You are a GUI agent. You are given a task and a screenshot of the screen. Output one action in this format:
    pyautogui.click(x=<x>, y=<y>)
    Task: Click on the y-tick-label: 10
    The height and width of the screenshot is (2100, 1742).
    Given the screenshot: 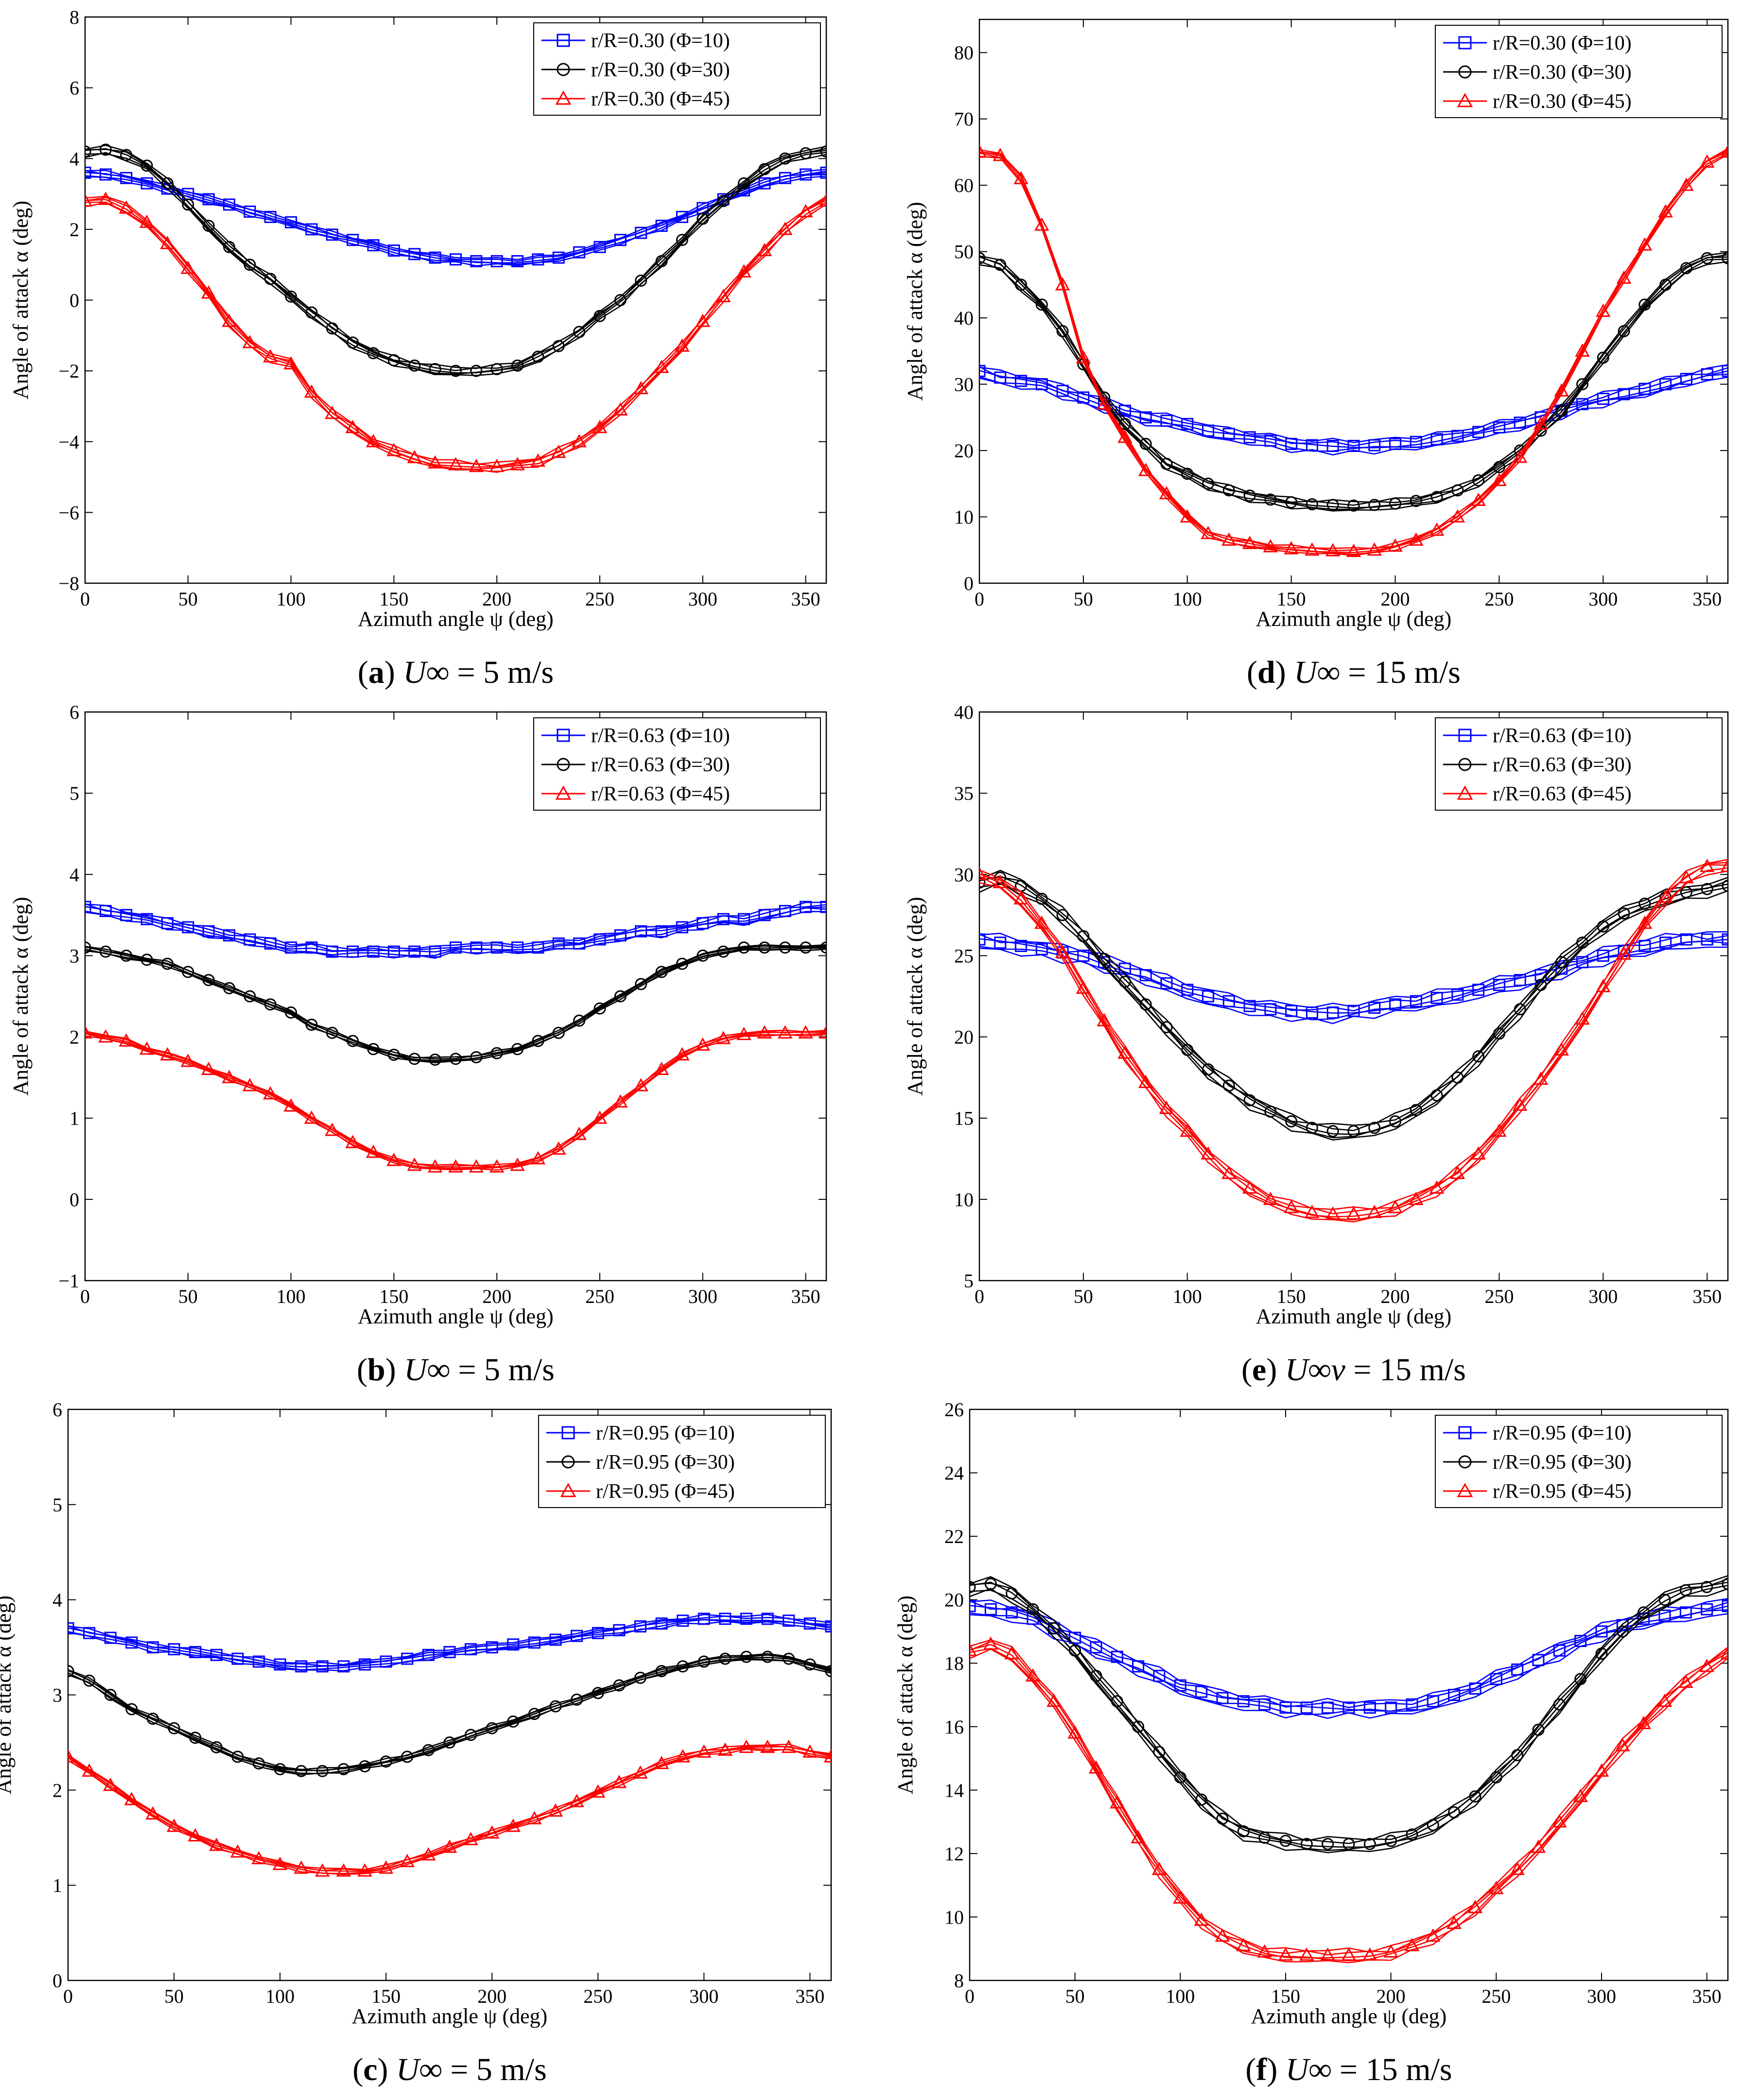 What is the action you would take?
    pyautogui.click(x=964, y=1200)
    